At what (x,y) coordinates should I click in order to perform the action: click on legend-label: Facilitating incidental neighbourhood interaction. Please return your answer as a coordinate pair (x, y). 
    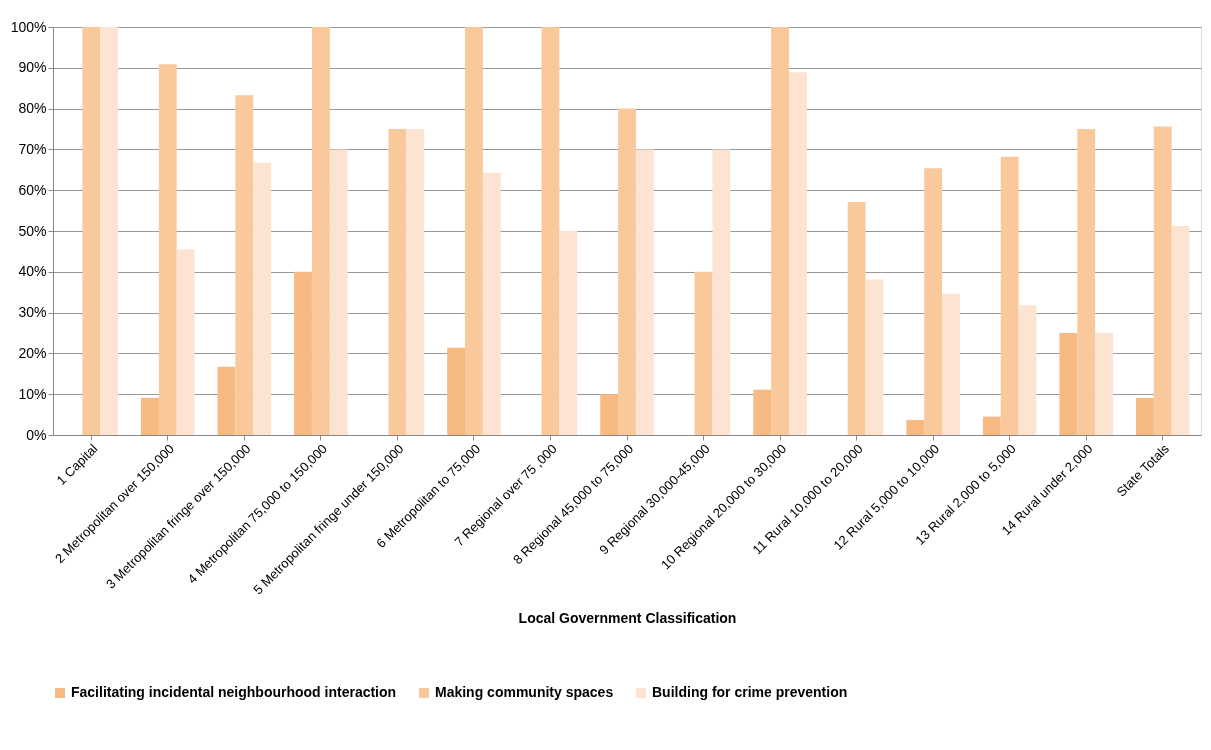
    Looking at the image, I should click on (234, 692).